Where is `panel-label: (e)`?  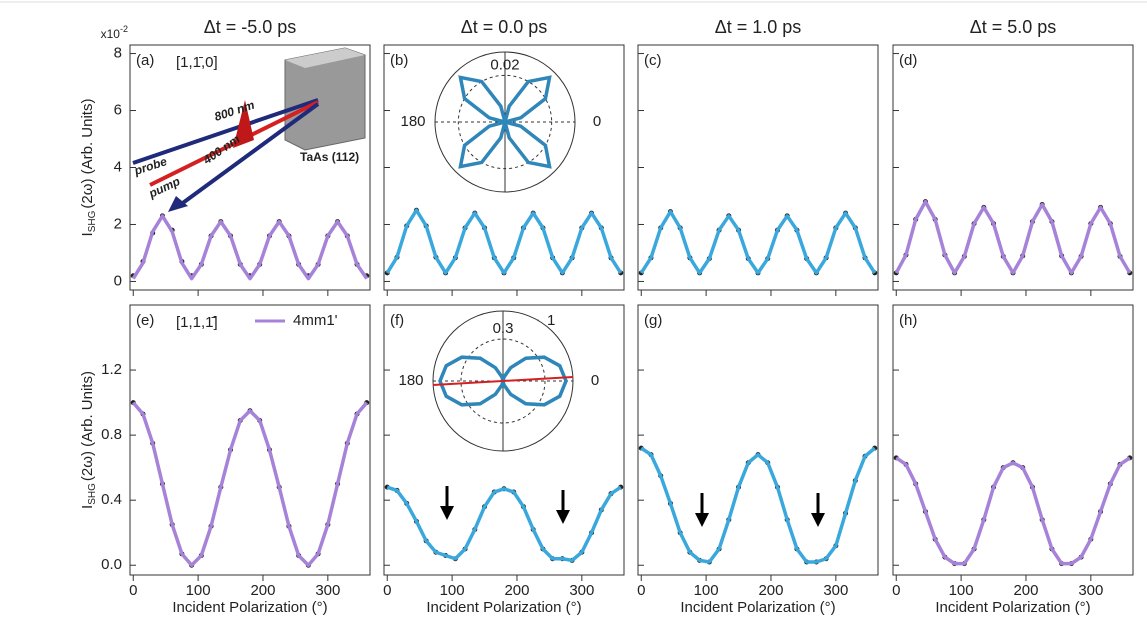
panel-label: (e) is located at coordinates (145, 320).